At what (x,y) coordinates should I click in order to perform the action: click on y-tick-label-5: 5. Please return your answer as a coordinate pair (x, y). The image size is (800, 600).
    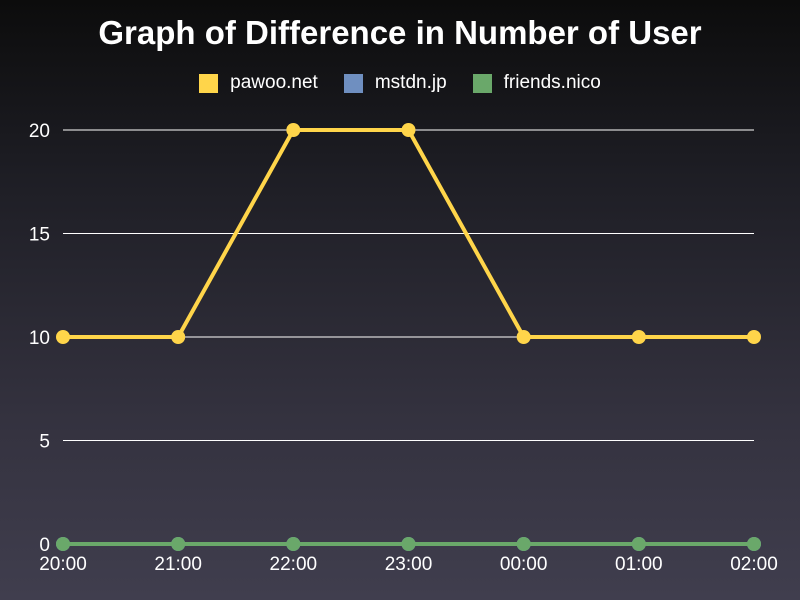
    Looking at the image, I should click on (44, 442).